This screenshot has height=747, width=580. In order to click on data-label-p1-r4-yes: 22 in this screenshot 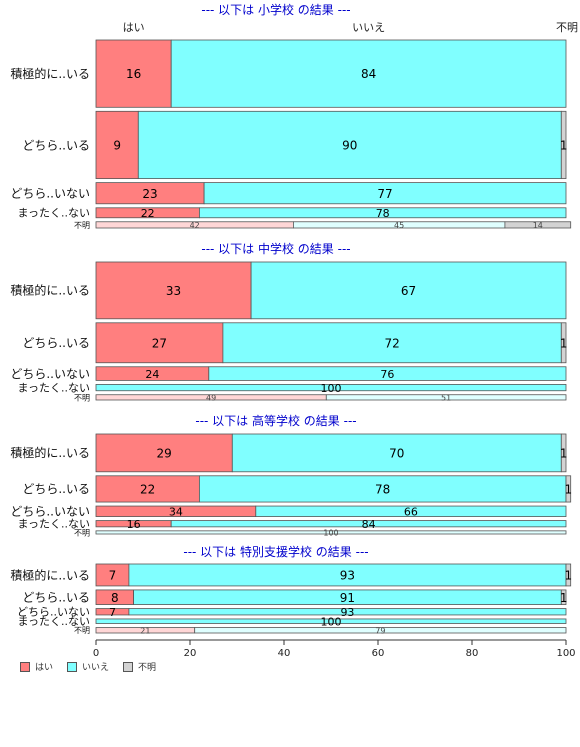, I will do `click(148, 213)`.